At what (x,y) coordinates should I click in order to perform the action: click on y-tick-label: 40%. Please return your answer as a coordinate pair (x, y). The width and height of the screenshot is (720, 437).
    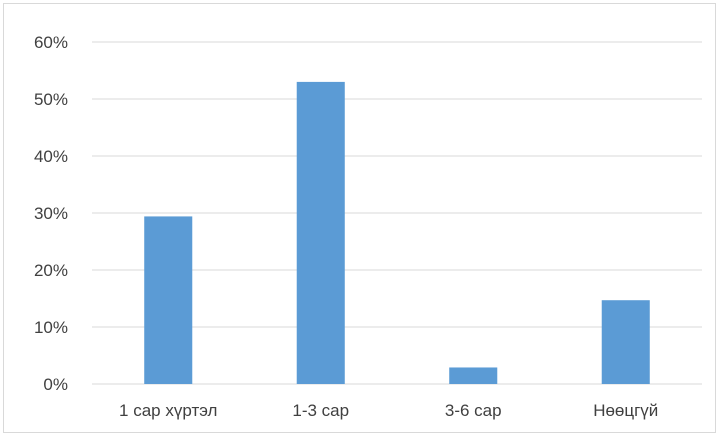
    Looking at the image, I should click on (51, 156).